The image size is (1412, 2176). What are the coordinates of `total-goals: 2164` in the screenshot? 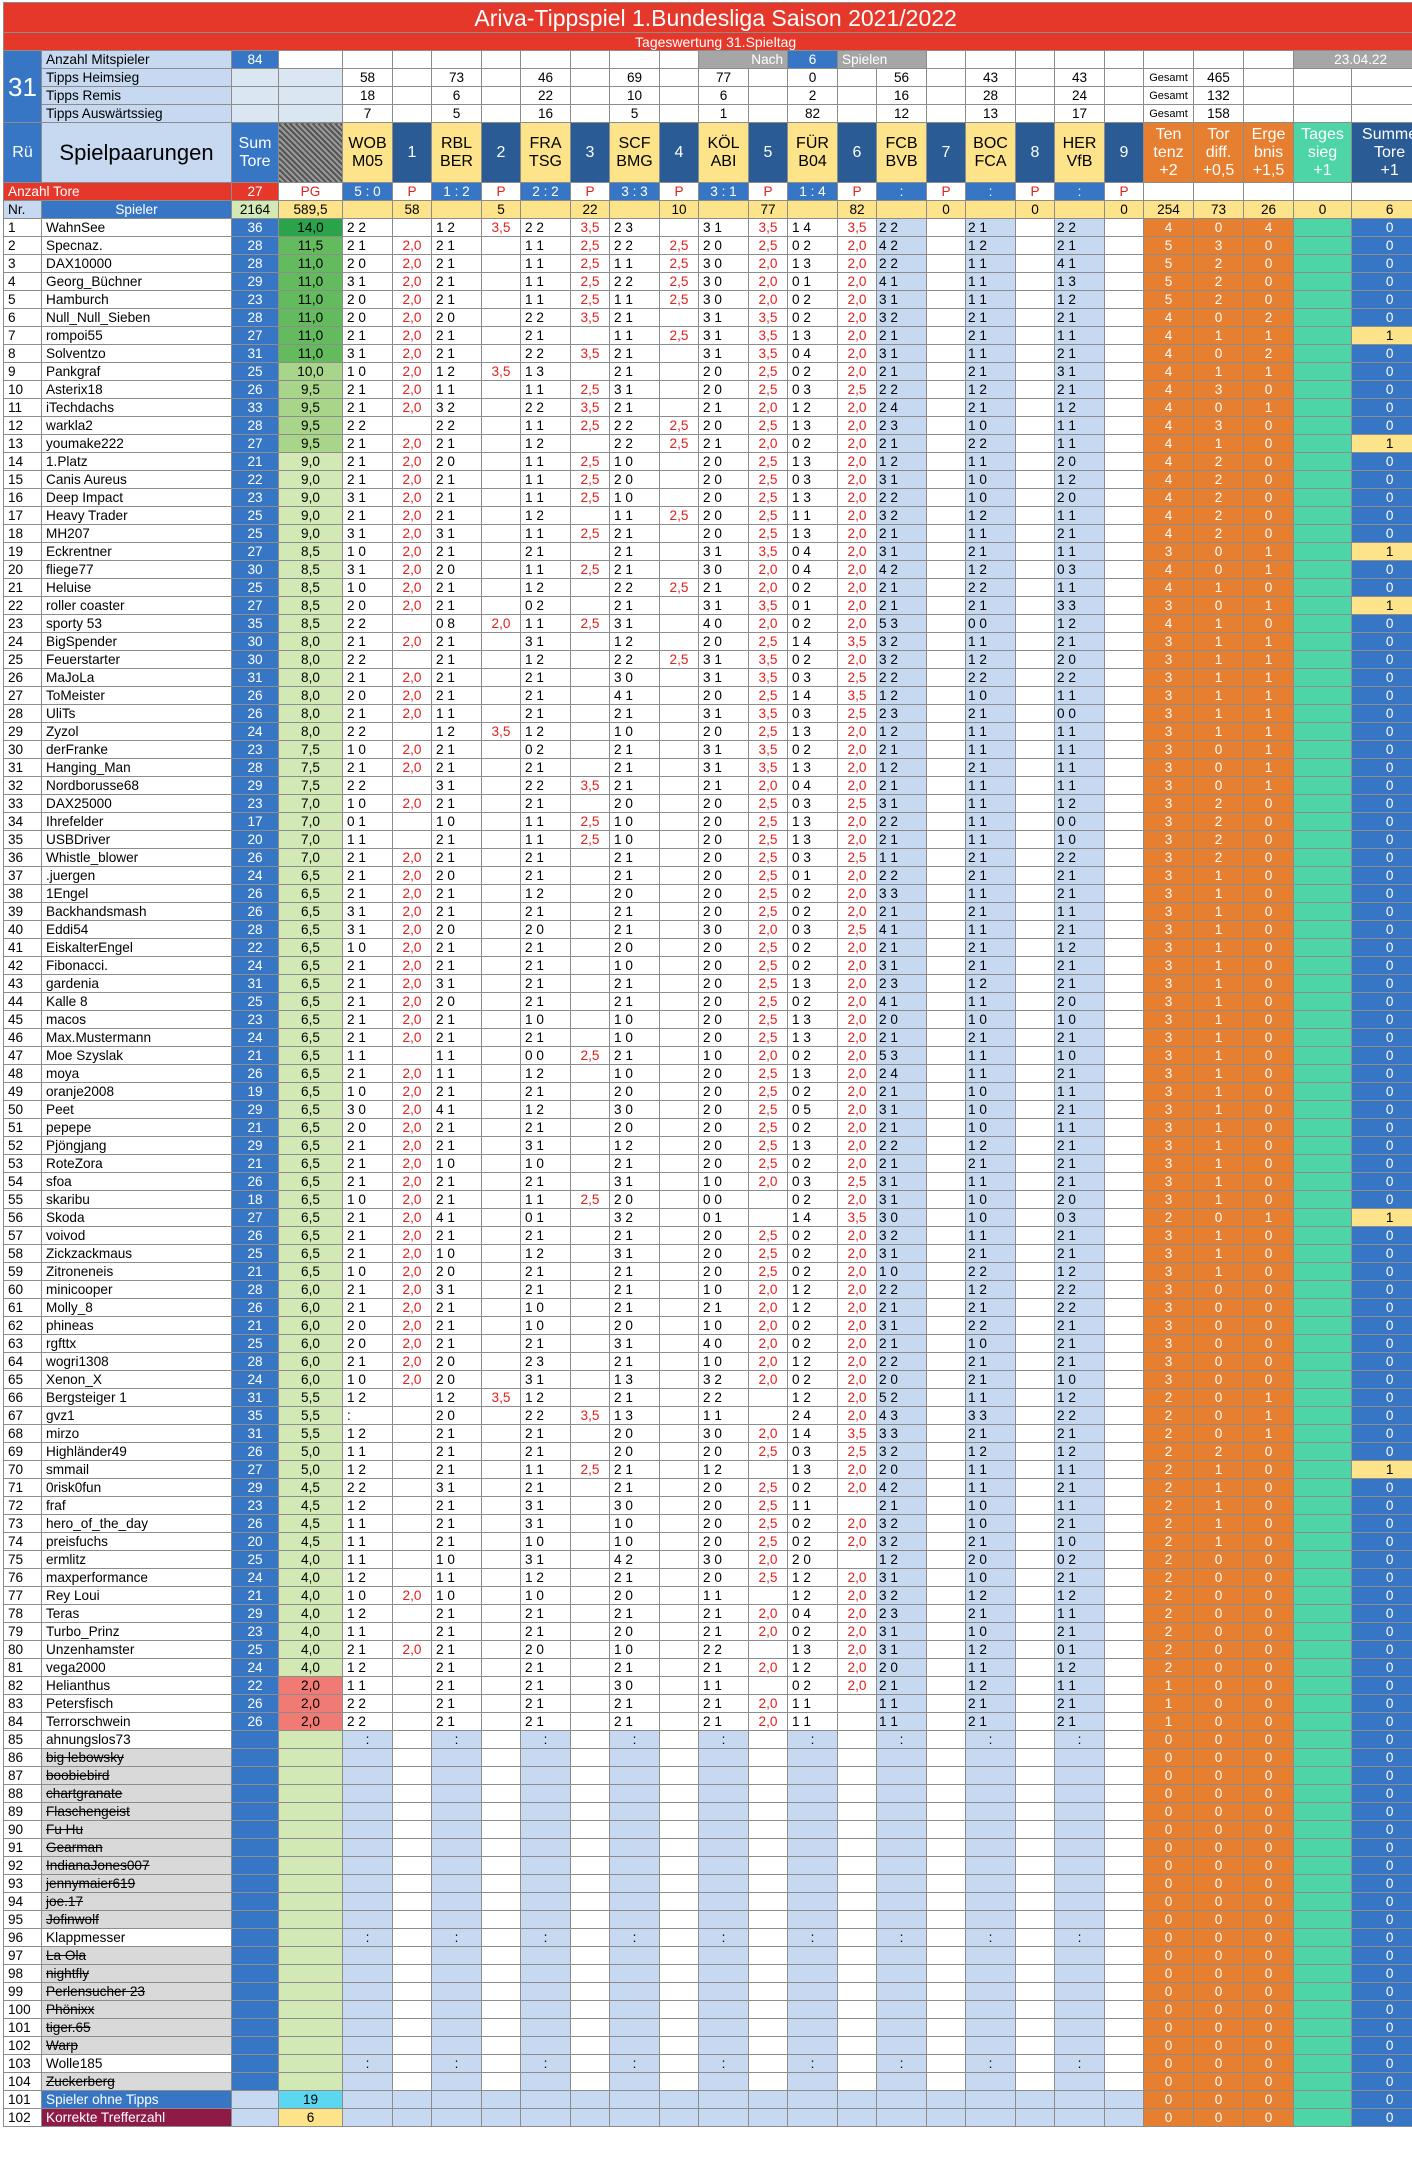 It's located at (255, 209).